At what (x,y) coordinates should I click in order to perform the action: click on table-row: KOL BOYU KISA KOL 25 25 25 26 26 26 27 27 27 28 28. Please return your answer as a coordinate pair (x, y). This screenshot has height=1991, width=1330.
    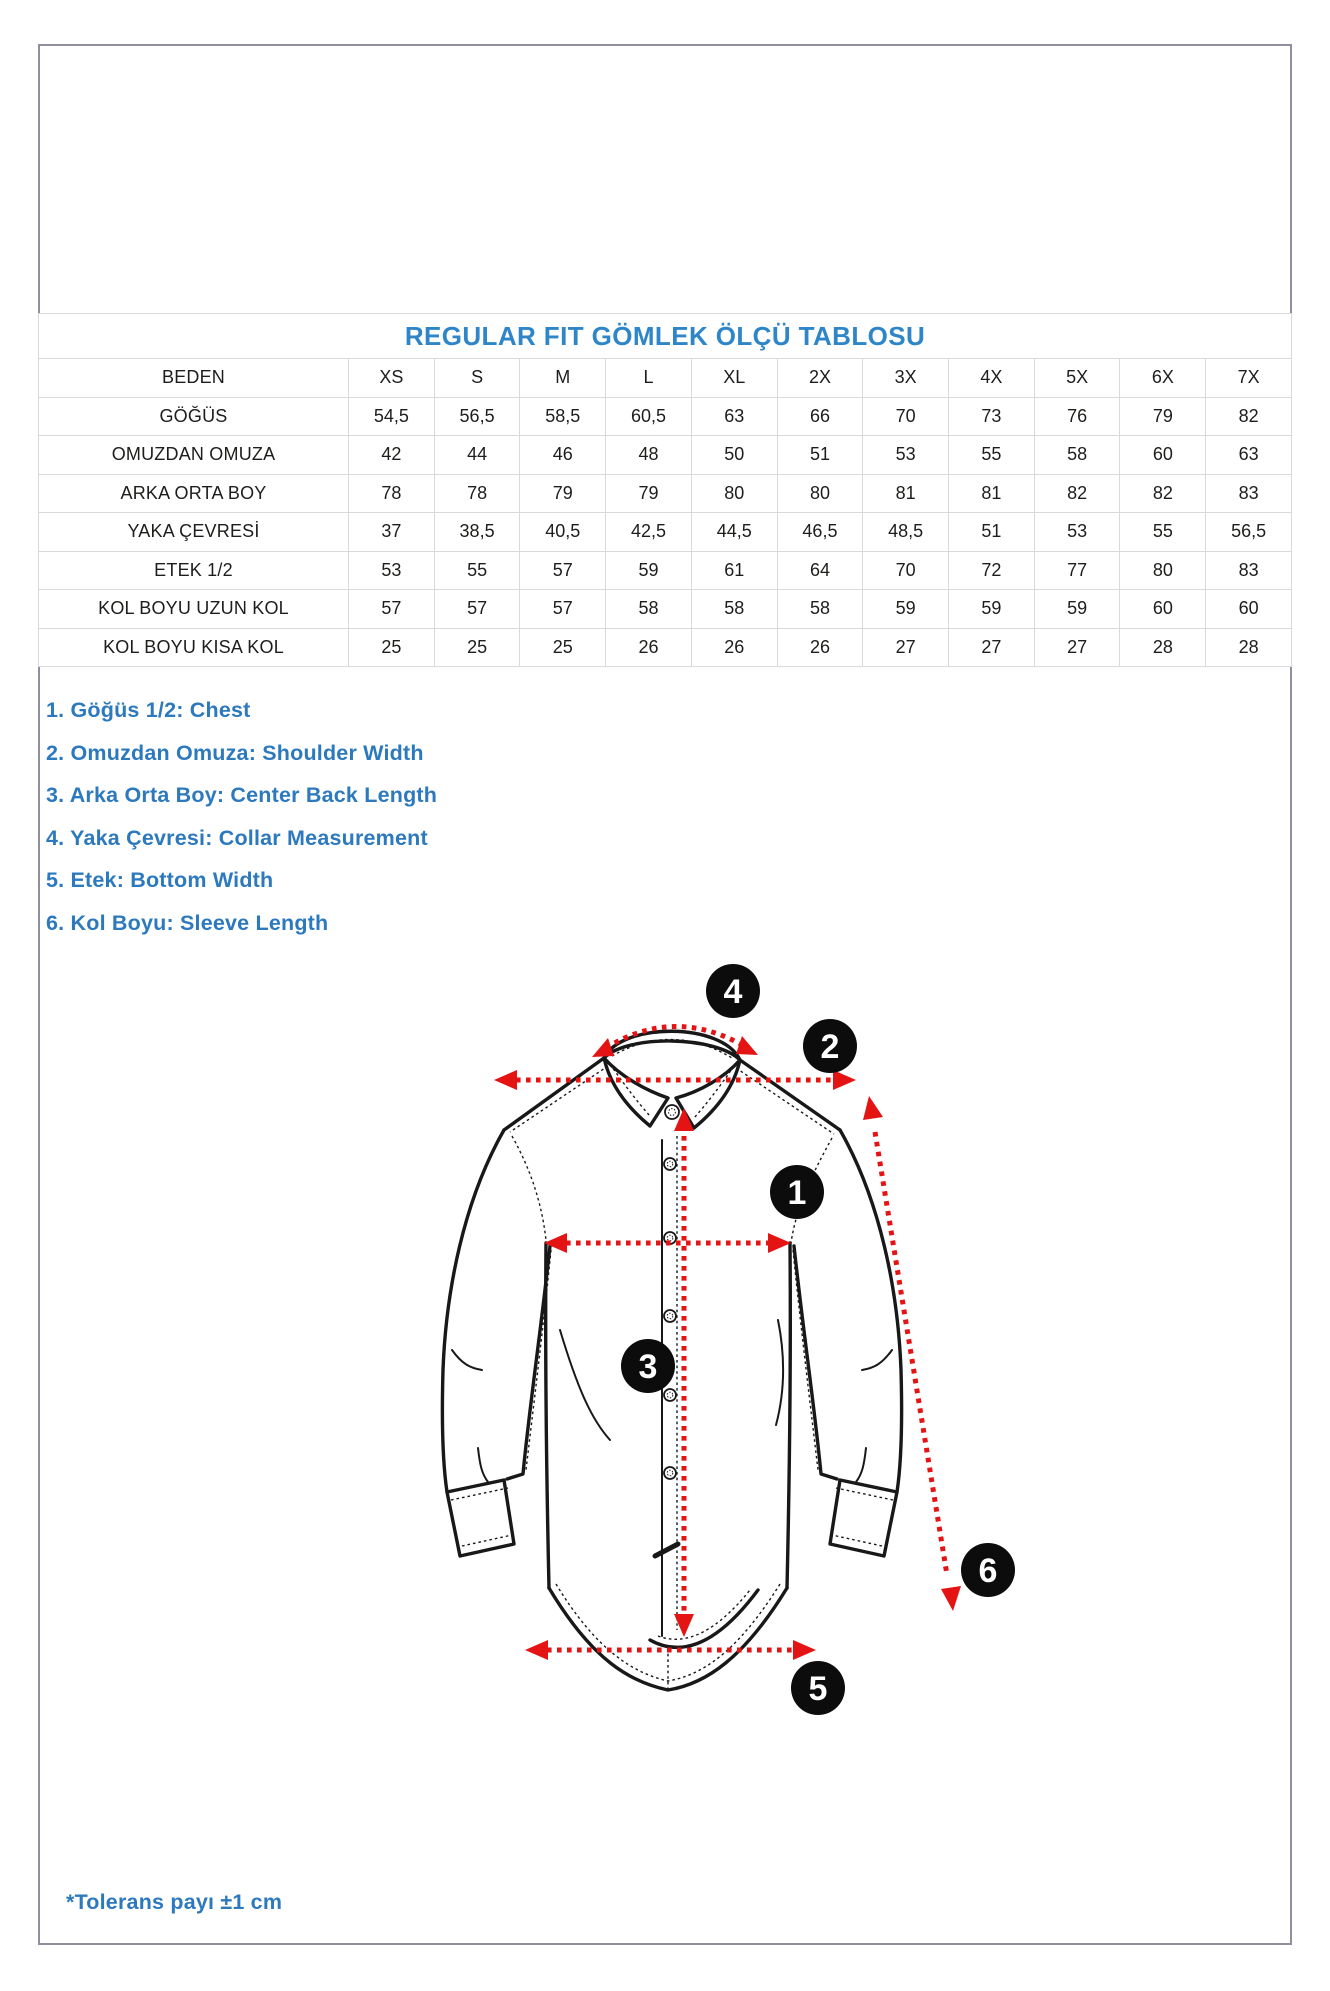
    Looking at the image, I should click on (665, 647).